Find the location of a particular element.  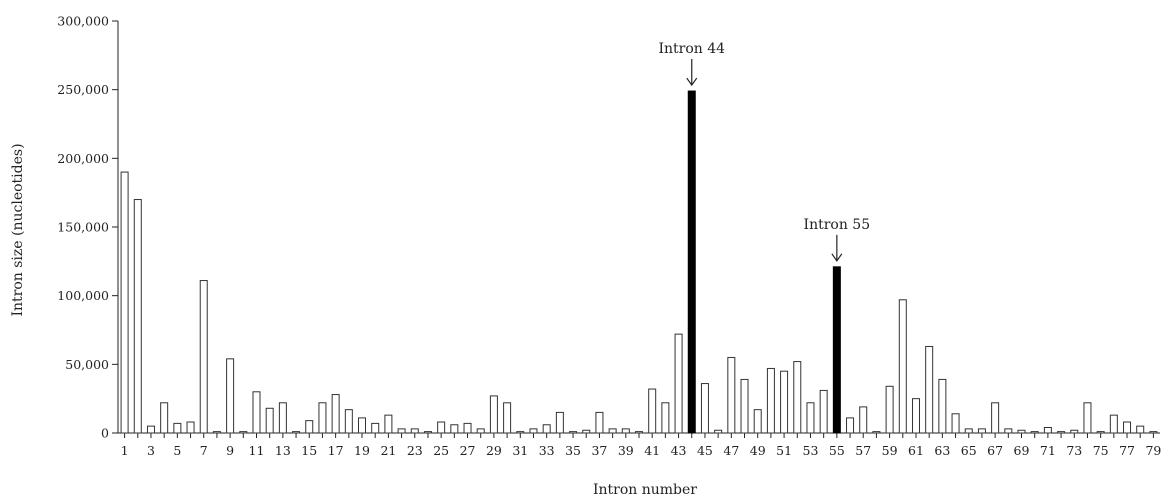

x-tick-label: 7 is located at coordinates (204, 450).